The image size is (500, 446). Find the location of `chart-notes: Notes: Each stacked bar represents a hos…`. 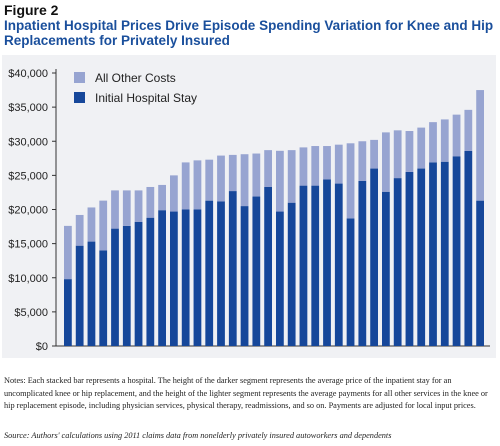

chart-notes: Notes: Each stacked bar represents a hos… is located at coordinates (246, 393).